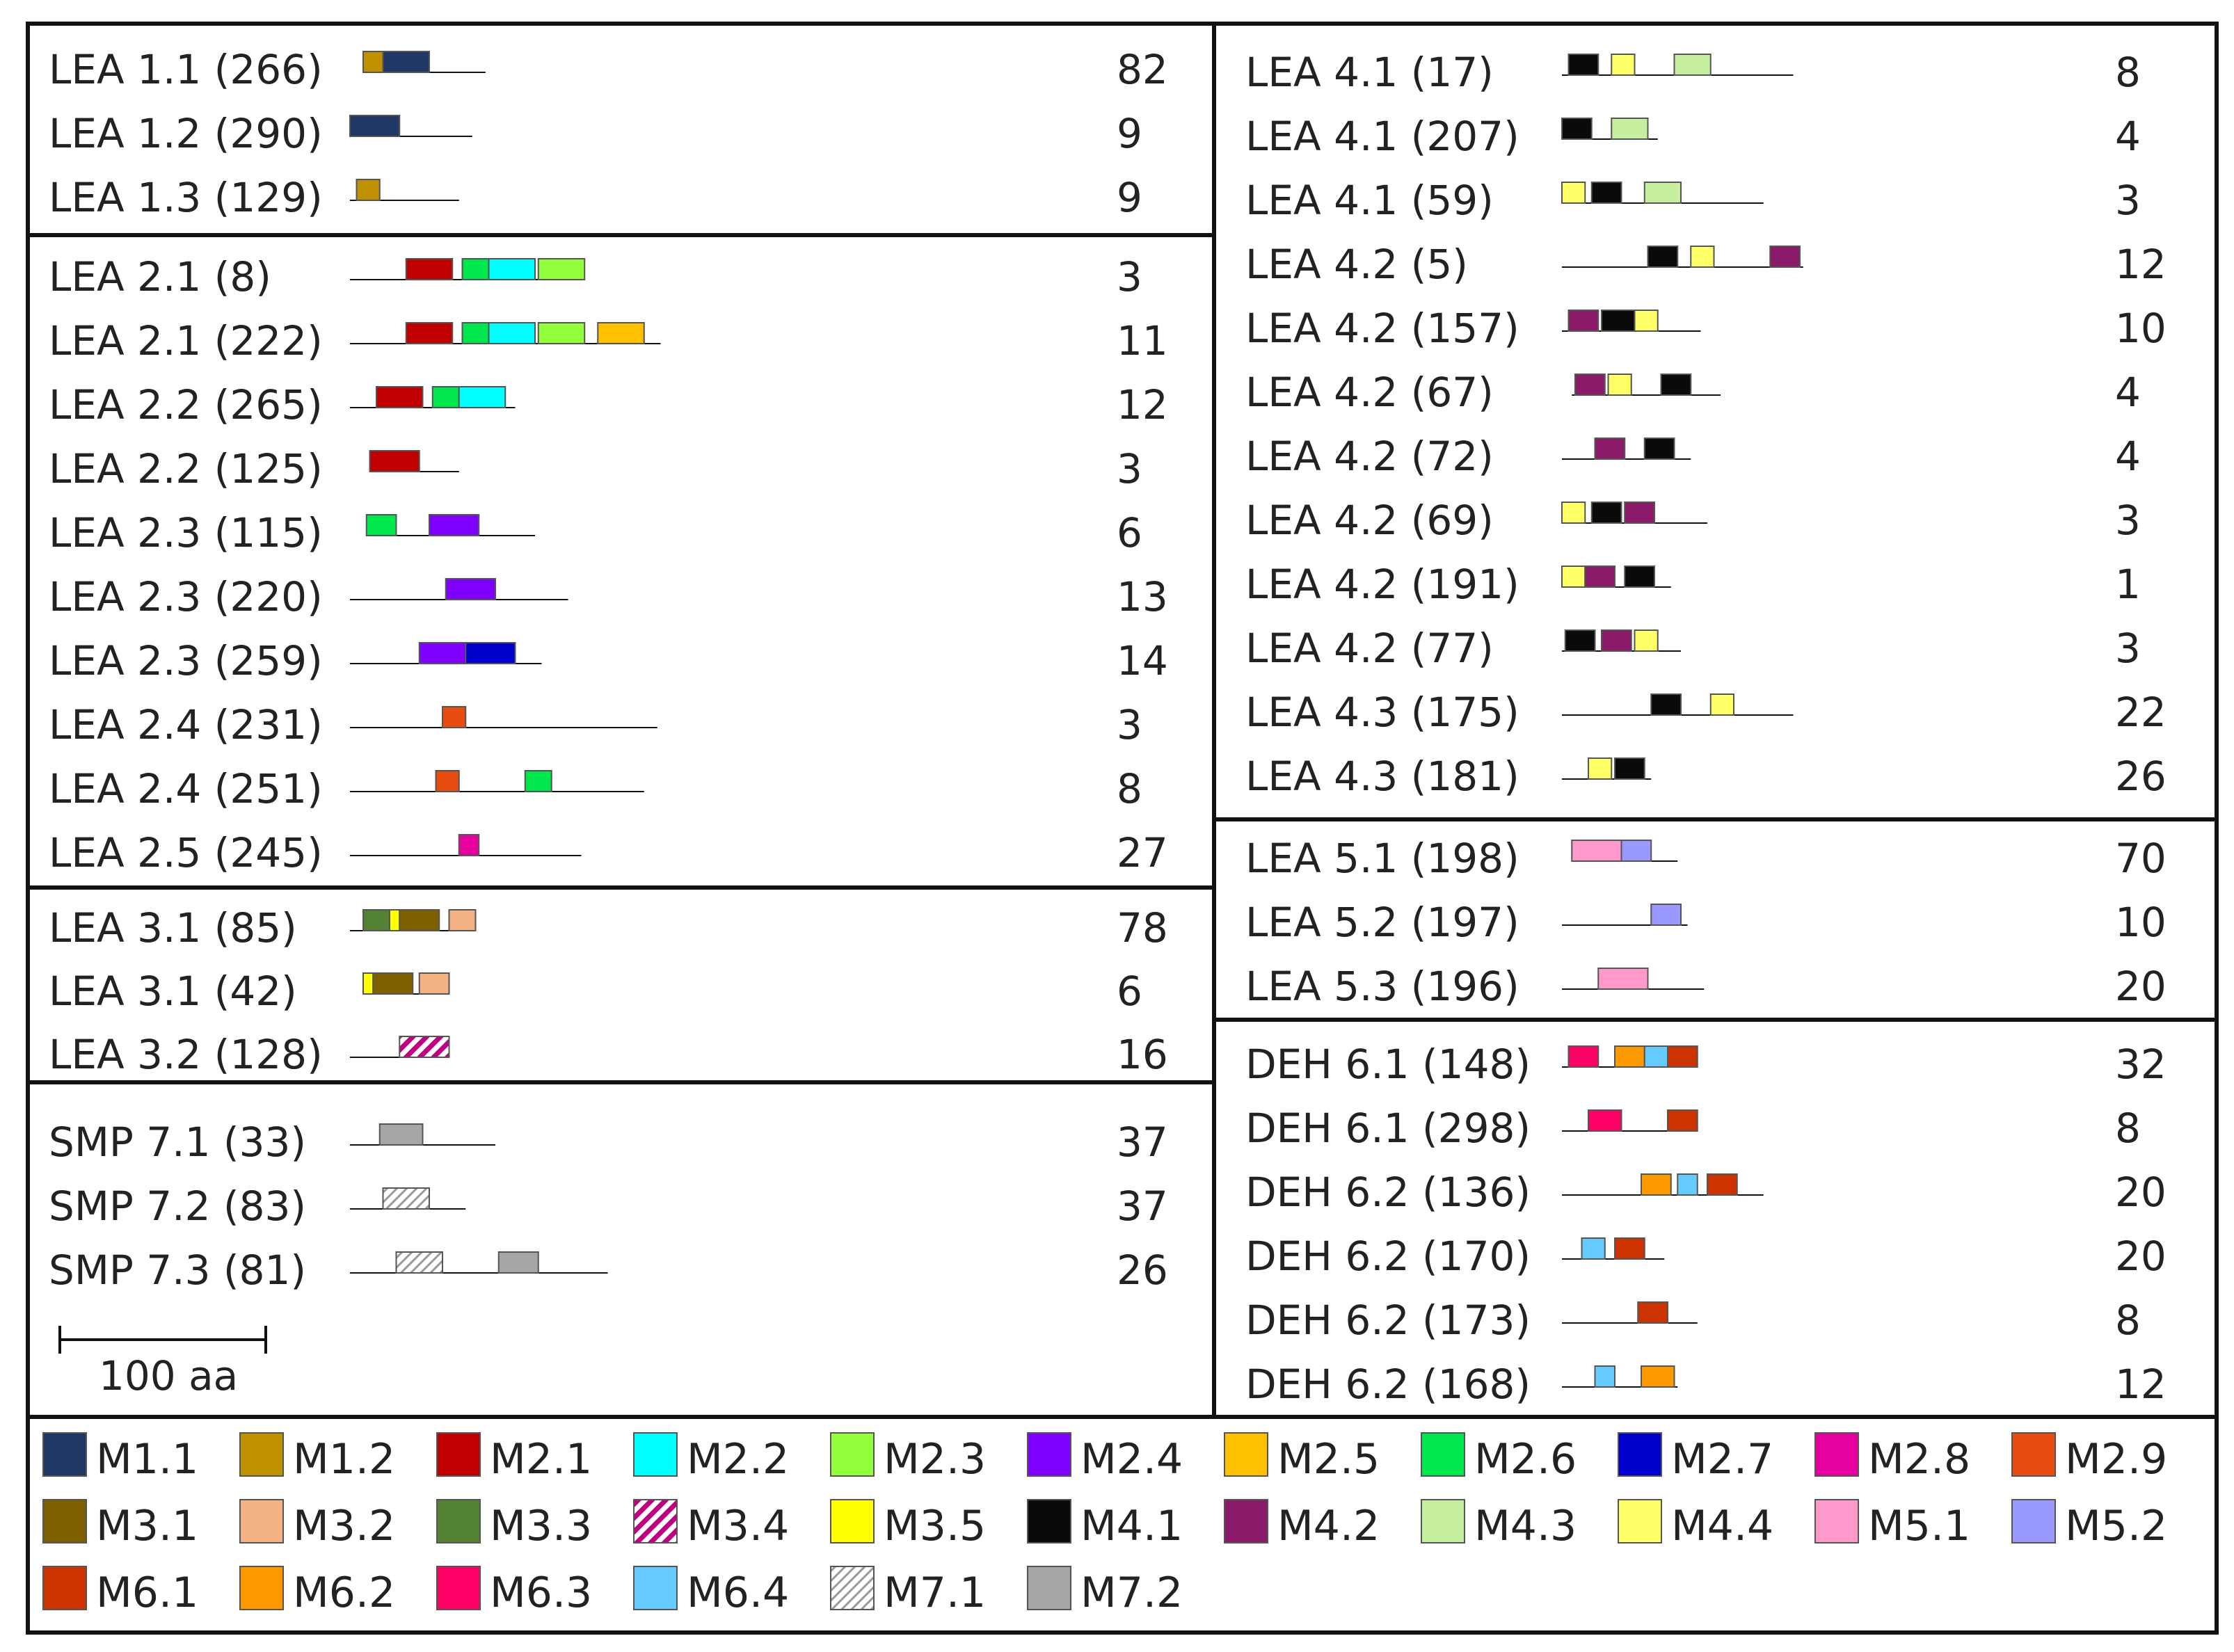  I want to click on protein-count: 3, so click(2128, 649).